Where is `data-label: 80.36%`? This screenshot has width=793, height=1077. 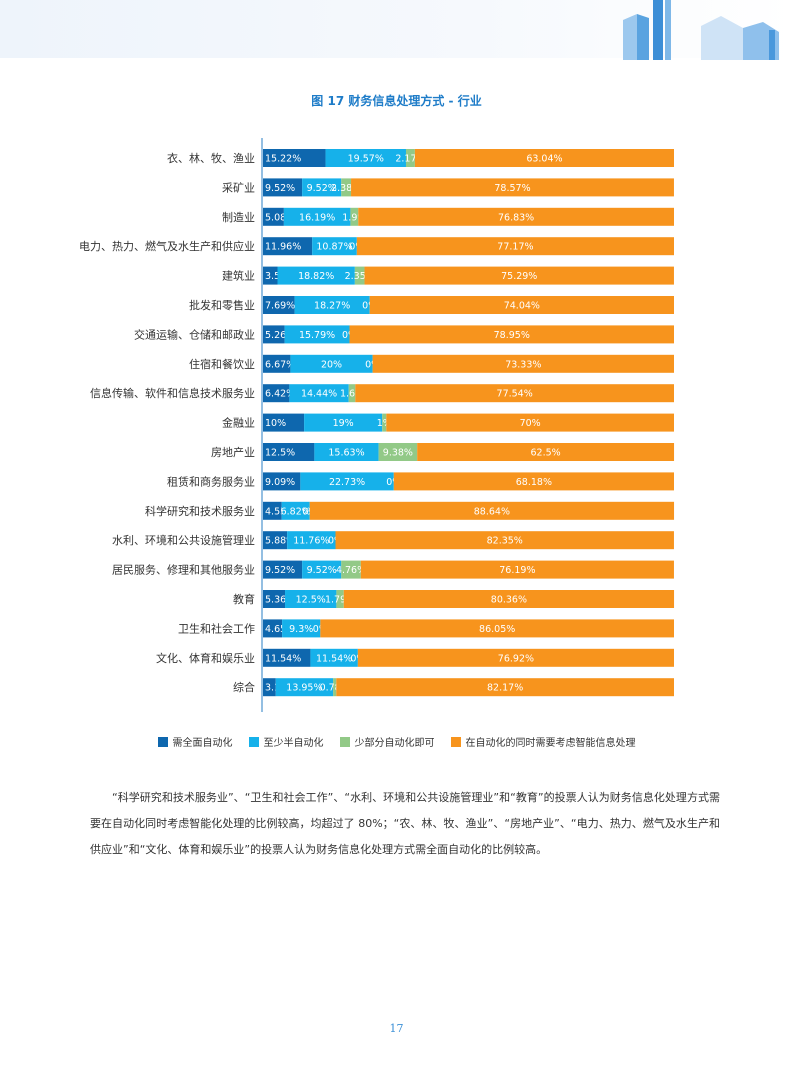 data-label: 80.36% is located at coordinates (509, 600).